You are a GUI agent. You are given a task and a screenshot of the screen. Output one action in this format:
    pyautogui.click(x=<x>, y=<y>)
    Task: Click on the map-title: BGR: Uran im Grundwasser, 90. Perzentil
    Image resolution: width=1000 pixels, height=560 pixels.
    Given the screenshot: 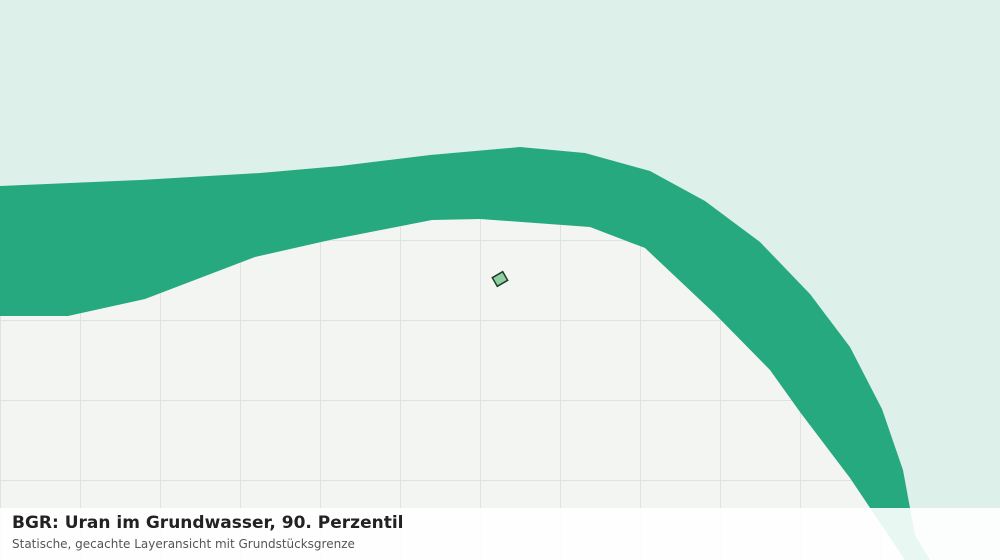 What is the action you would take?
    pyautogui.click(x=208, y=523)
    